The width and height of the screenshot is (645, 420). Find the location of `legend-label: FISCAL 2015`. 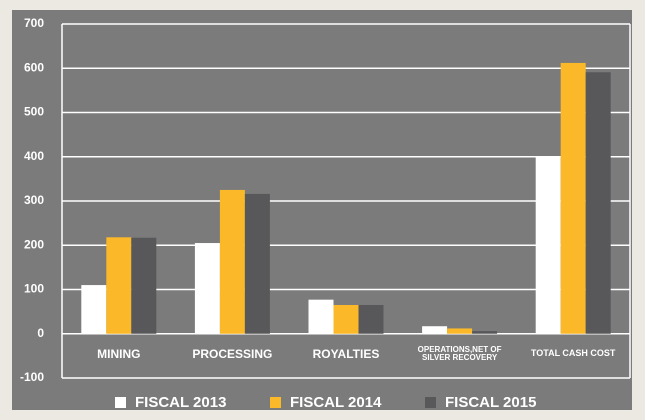

legend-label: FISCAL 2015 is located at coordinates (490, 402).